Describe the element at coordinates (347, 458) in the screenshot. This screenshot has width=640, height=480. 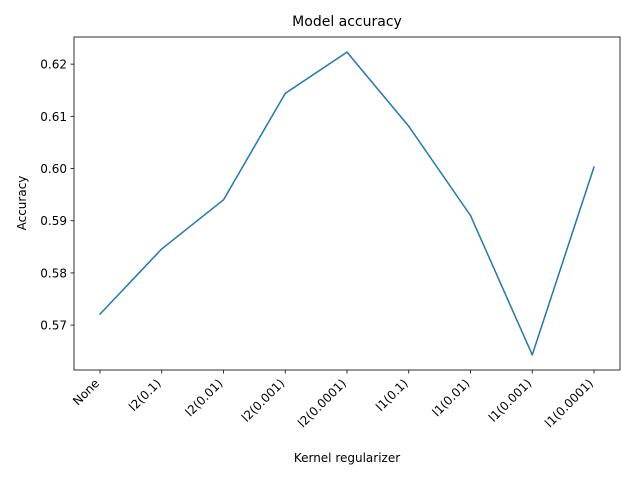
I see `x-axis-label: Kernel regularizer` at that location.